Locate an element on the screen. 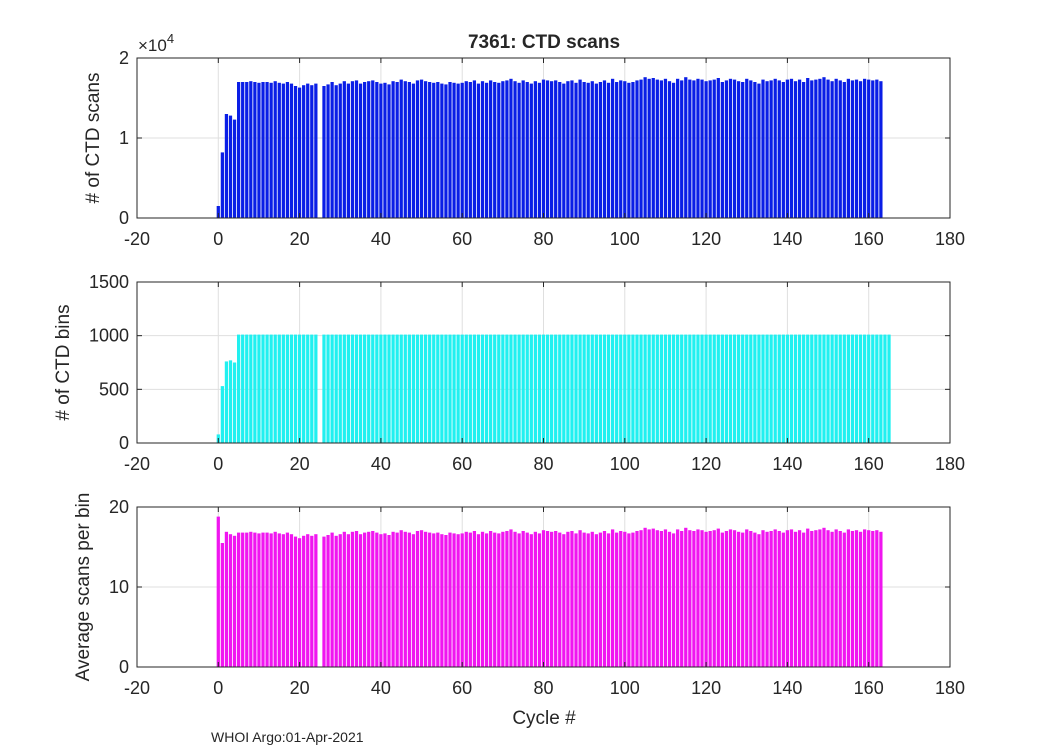 The width and height of the screenshot is (1050, 750). x-tick-label: 80 is located at coordinates (543, 239).